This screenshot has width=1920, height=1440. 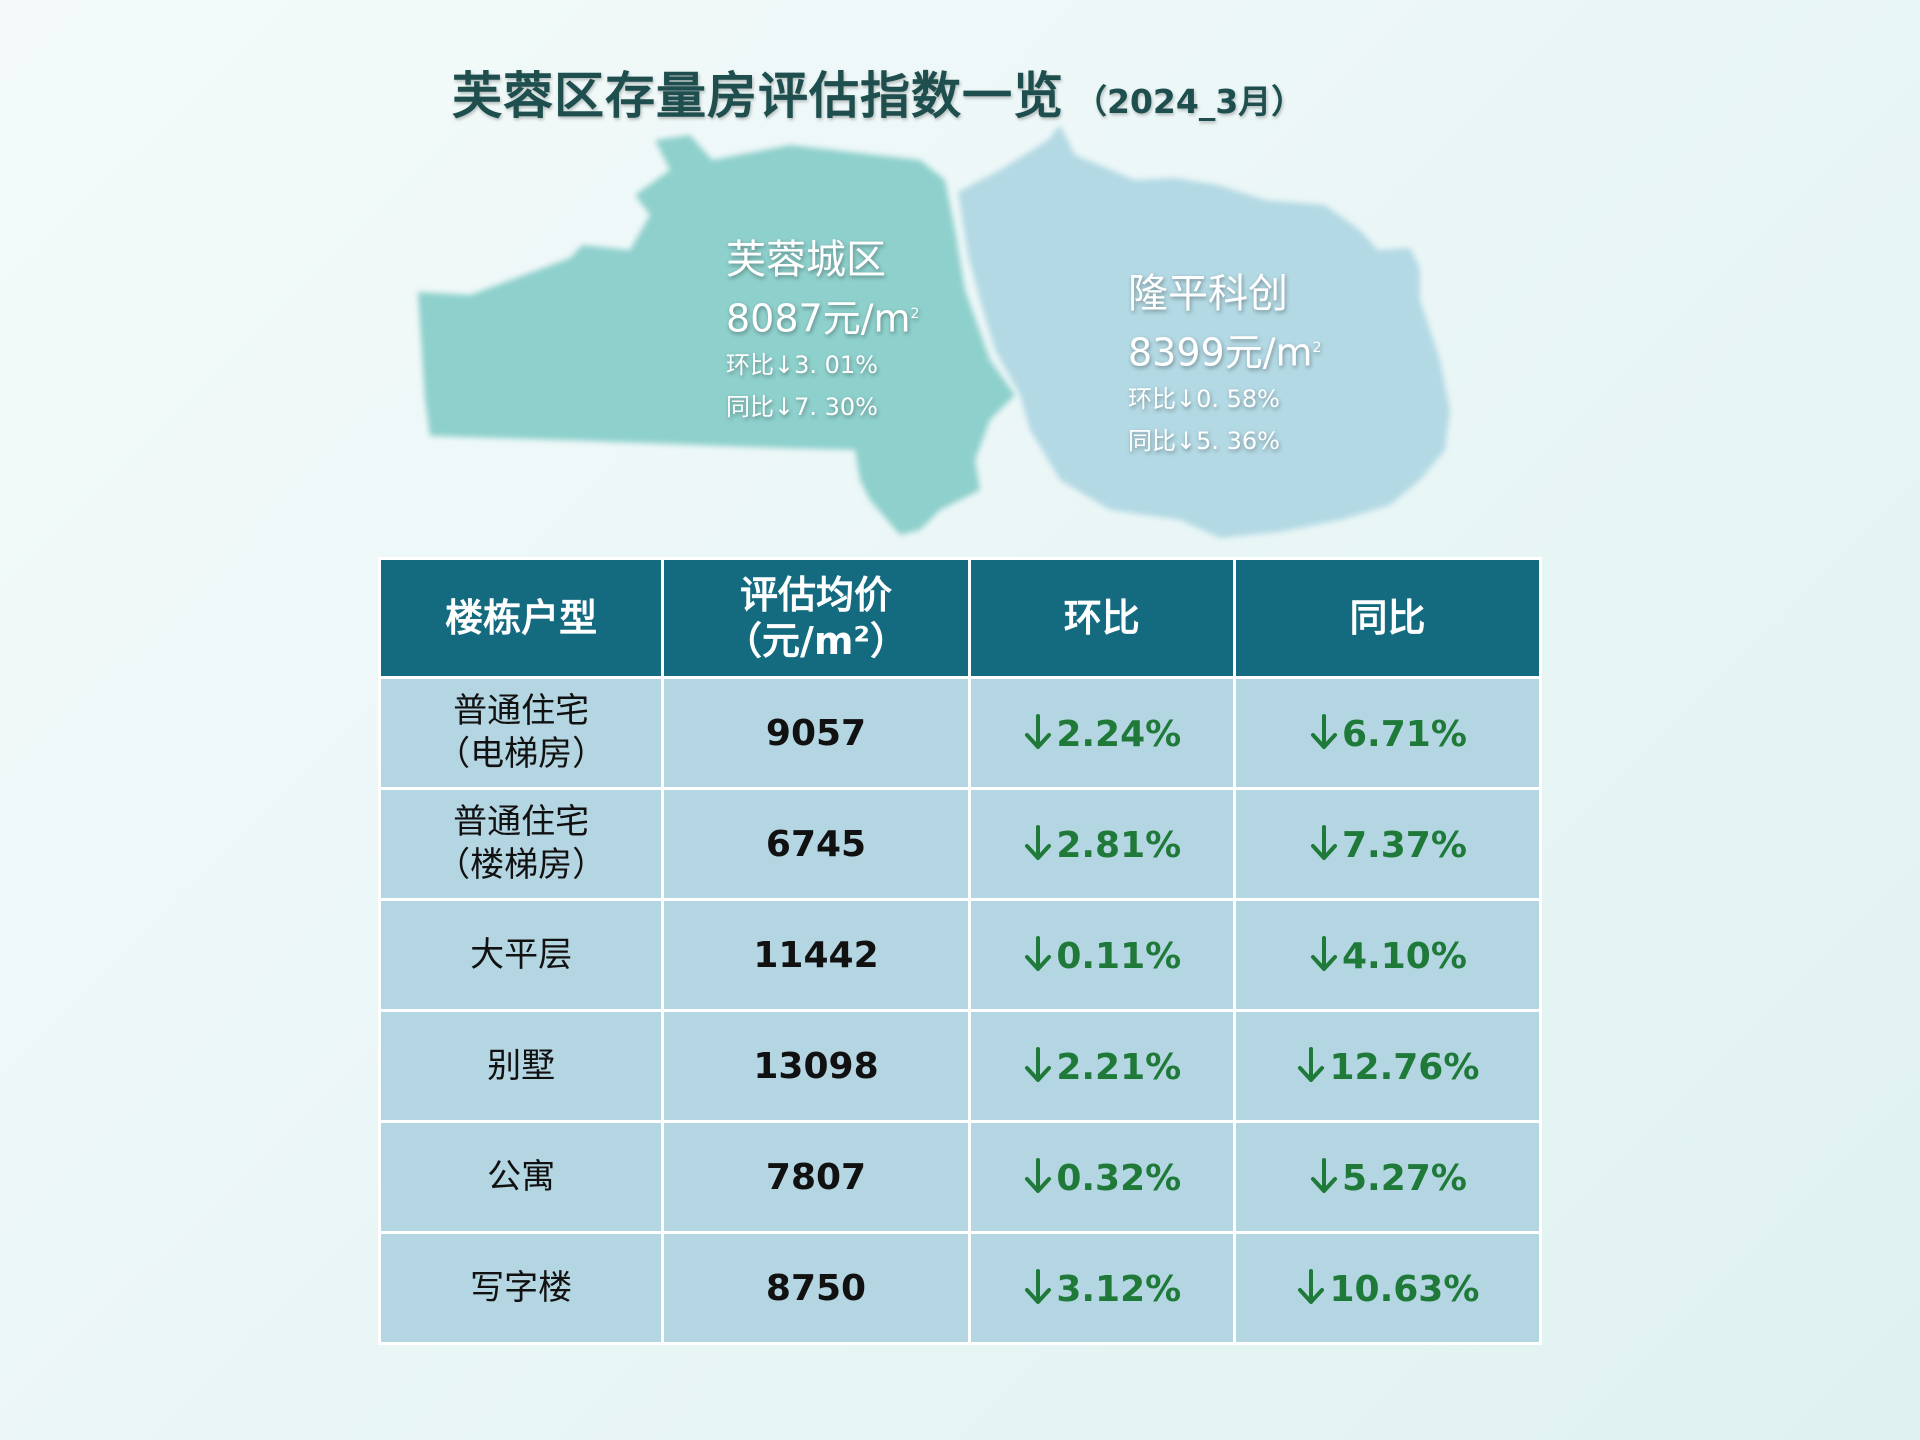 I want to click on cell-mom: 2.24%, so click(x=1101, y=733).